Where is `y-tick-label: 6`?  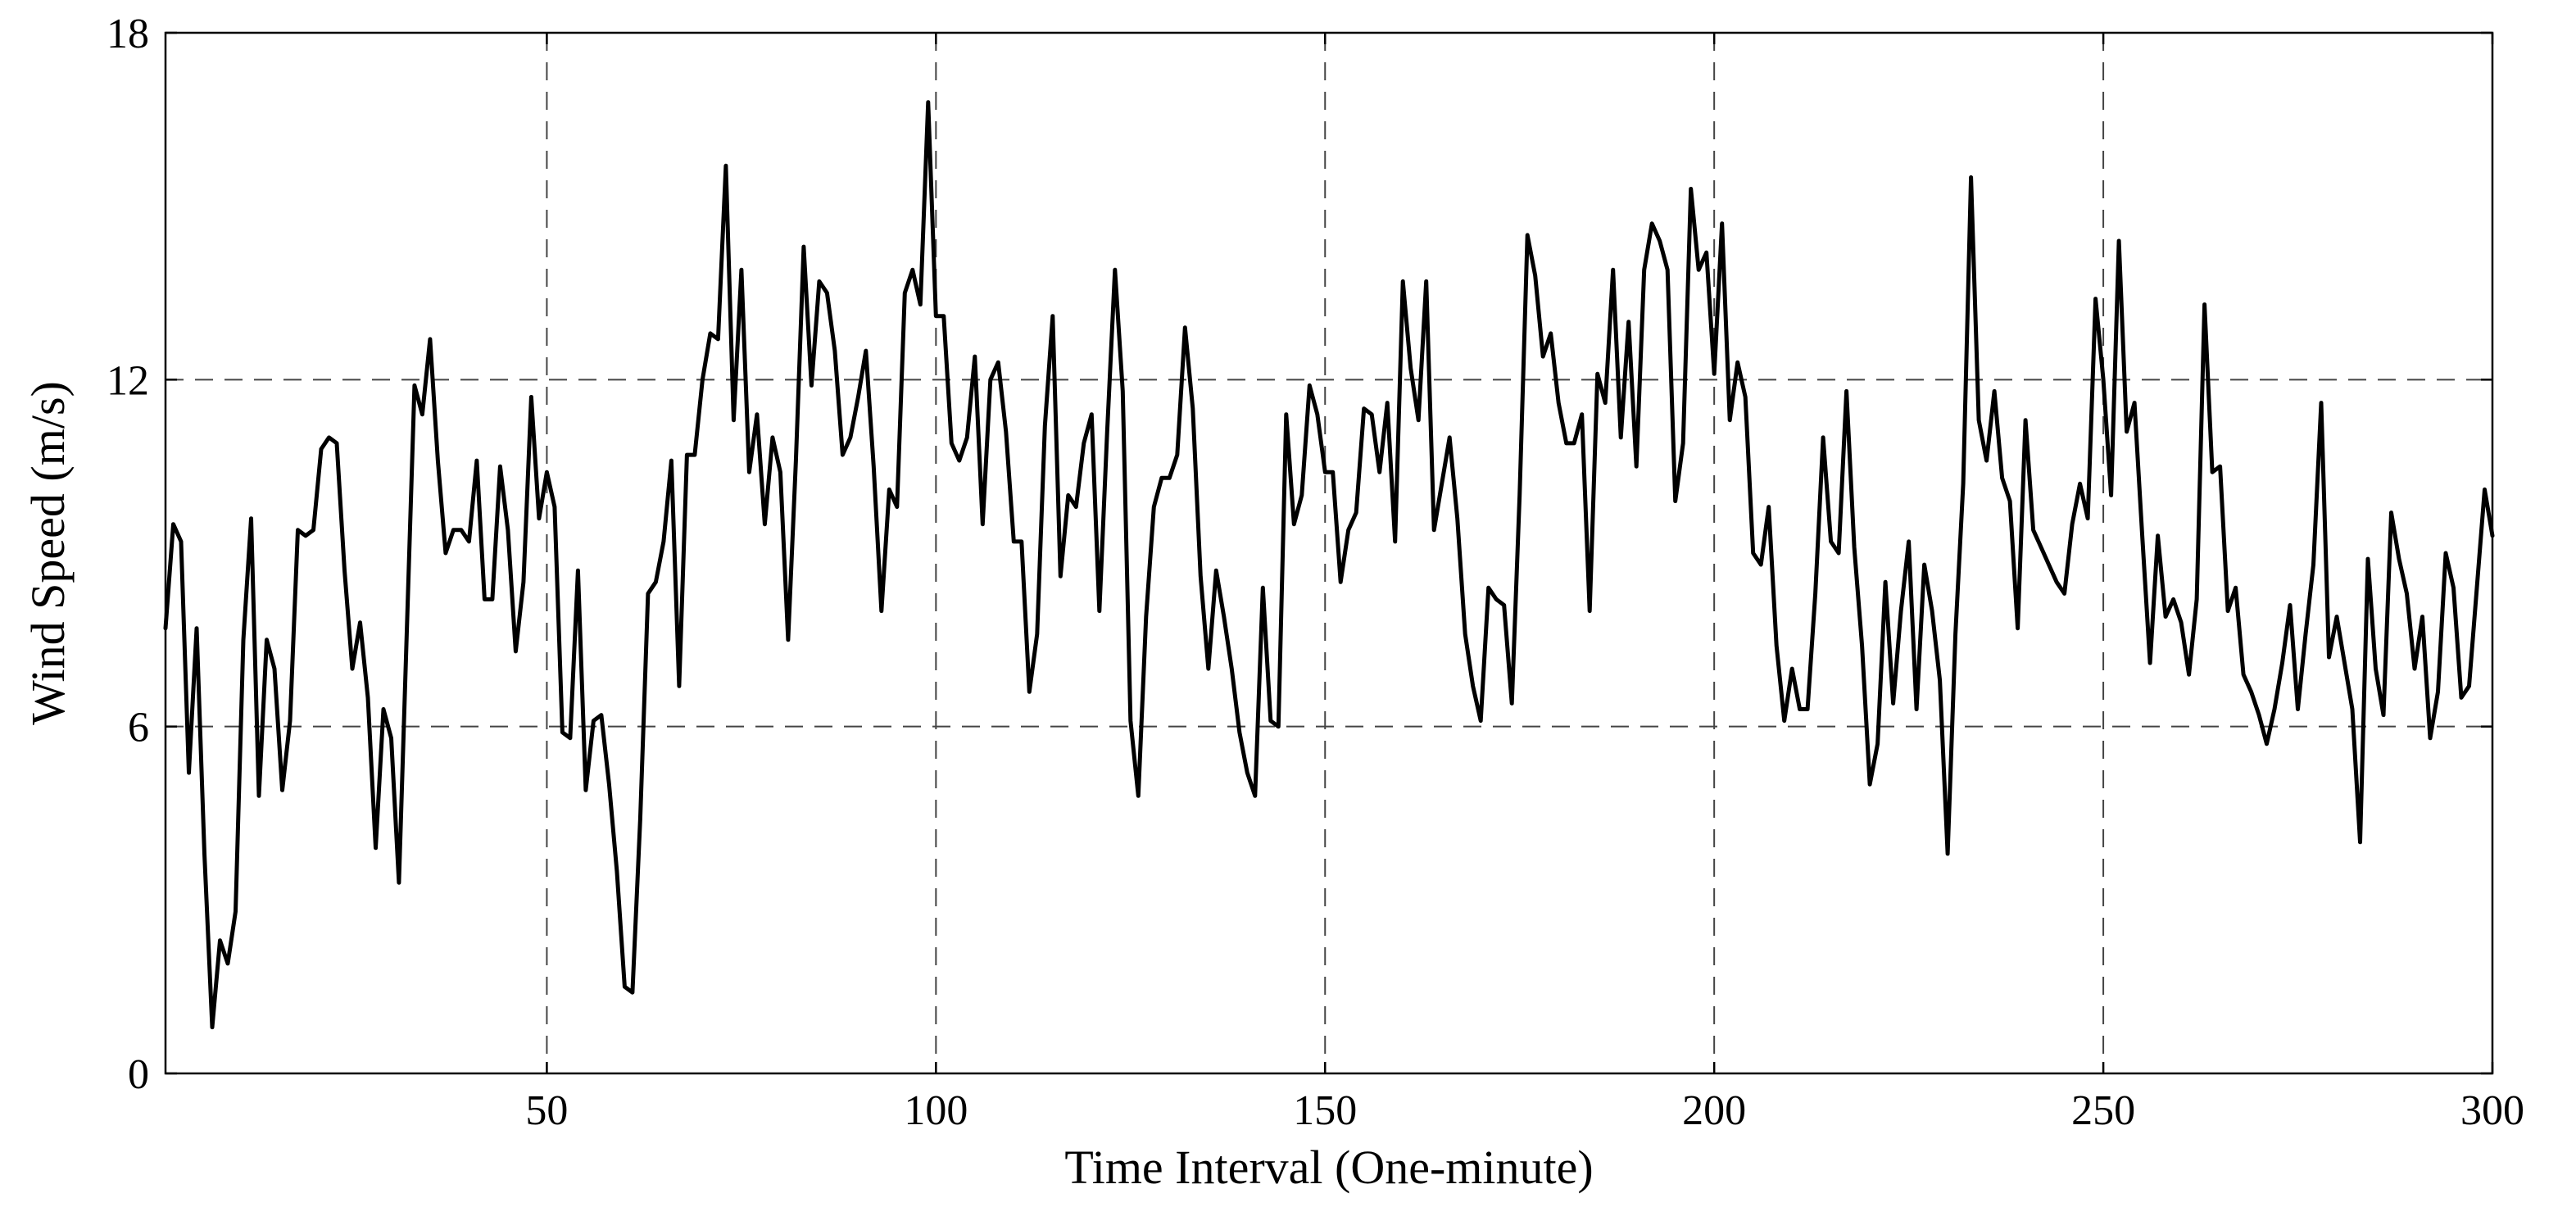 y-tick-label: 6 is located at coordinates (138, 728).